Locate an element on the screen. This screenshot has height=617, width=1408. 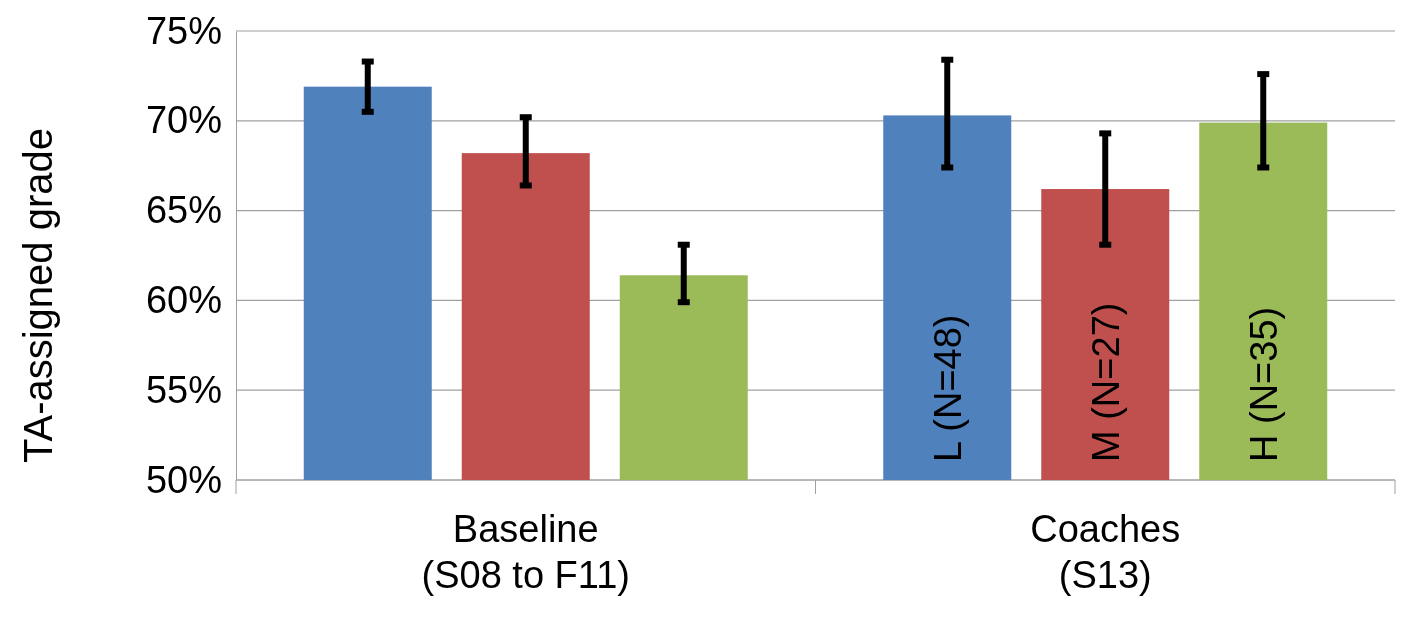
y-tick-label: 75% is located at coordinates (183, 30).